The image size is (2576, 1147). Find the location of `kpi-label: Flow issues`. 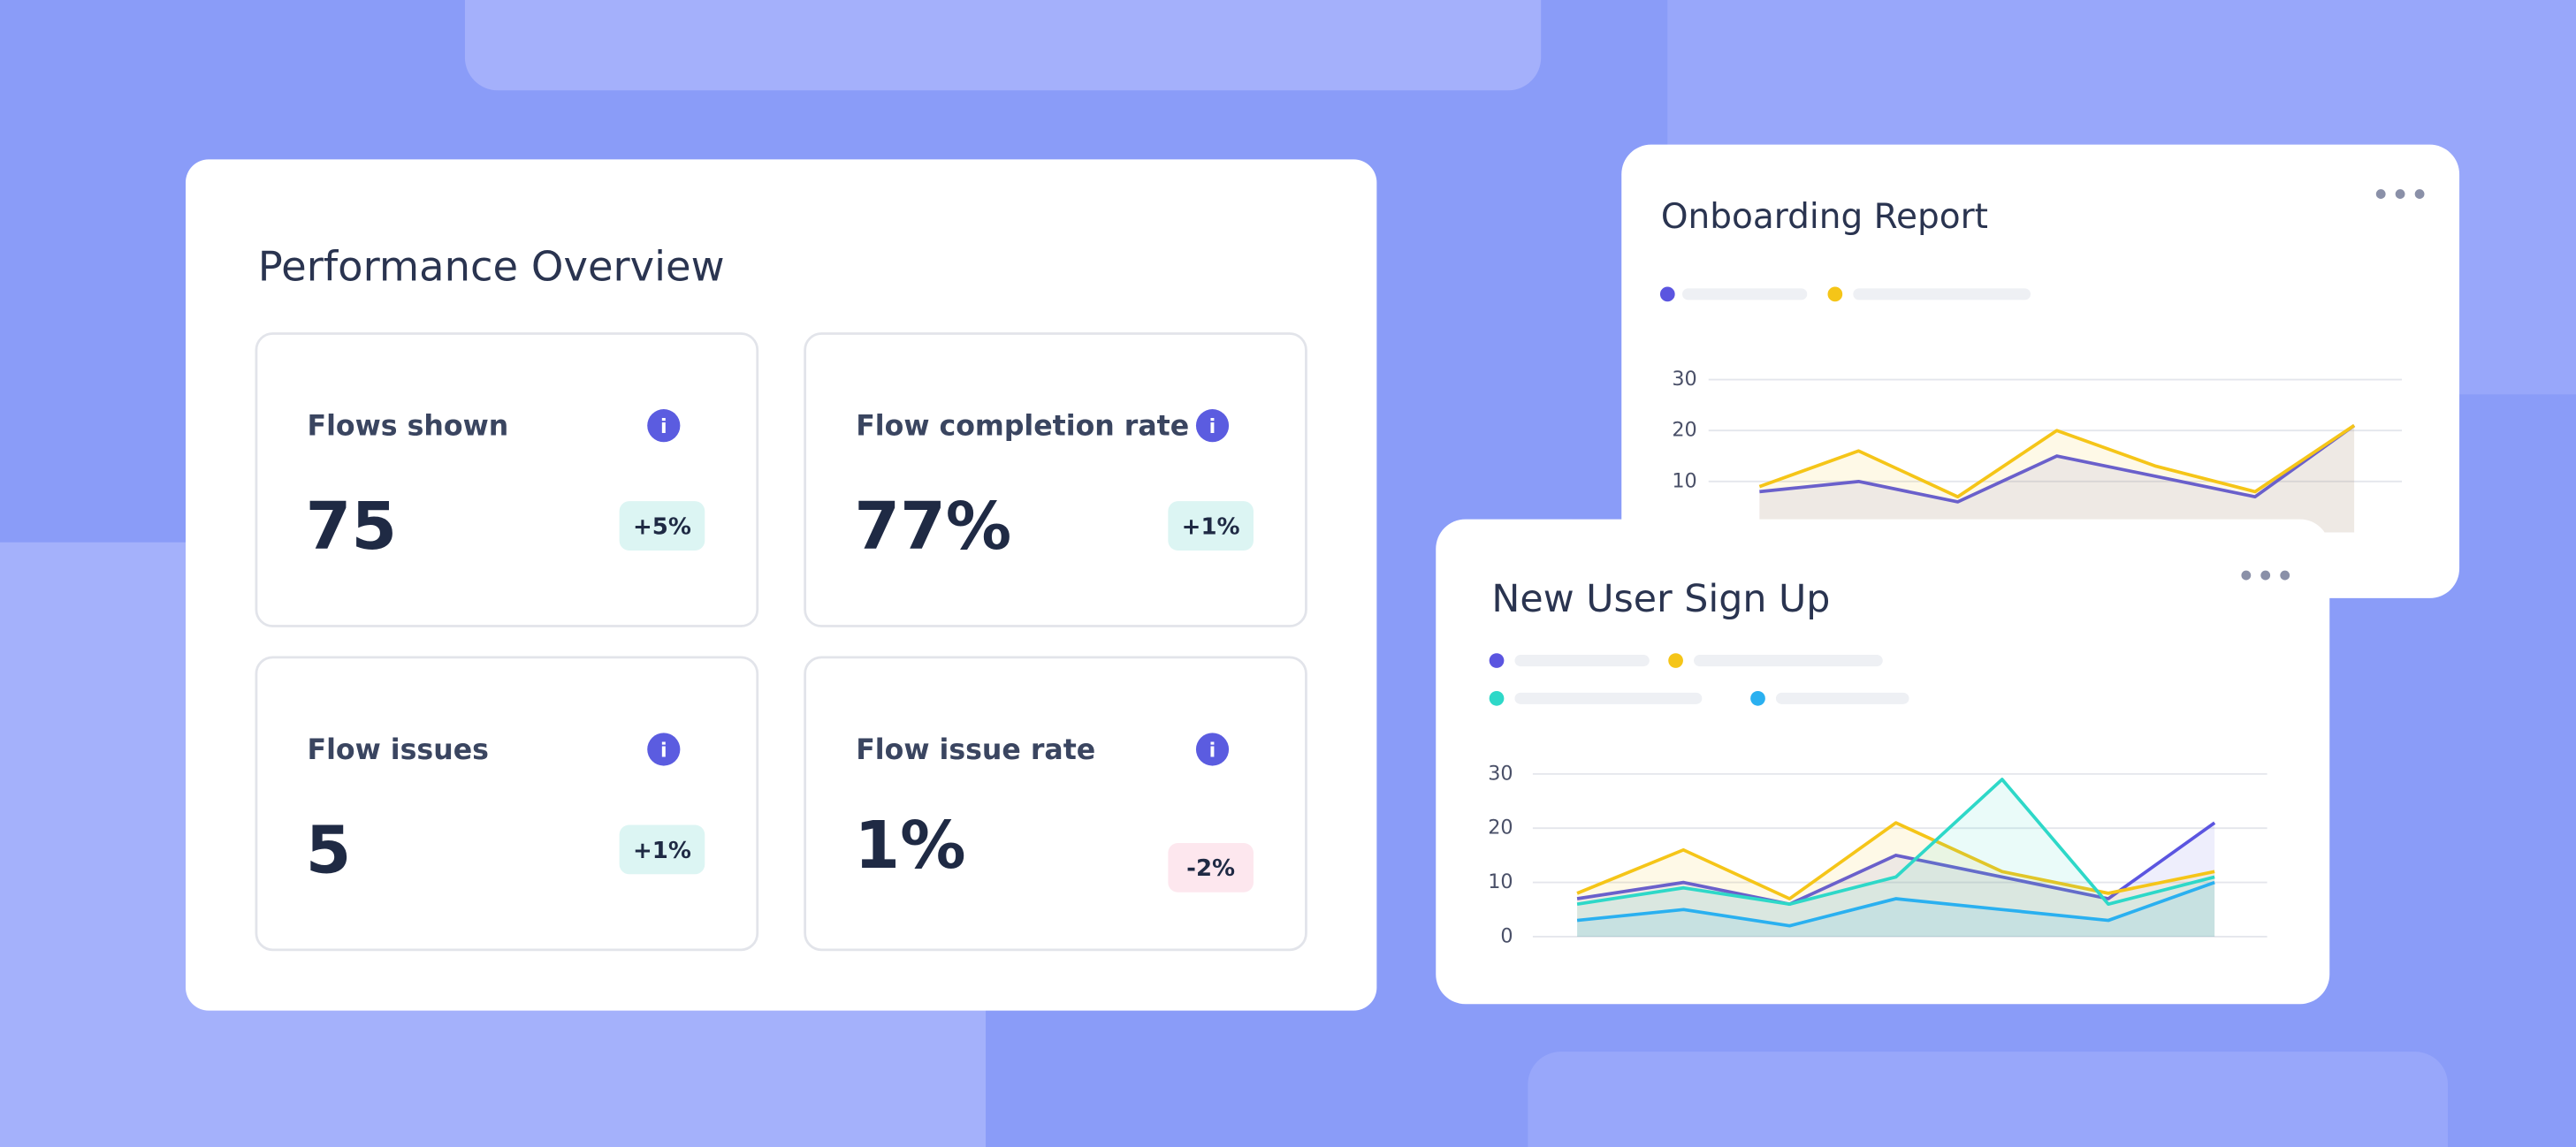

kpi-label: Flow issues is located at coordinates (398, 750).